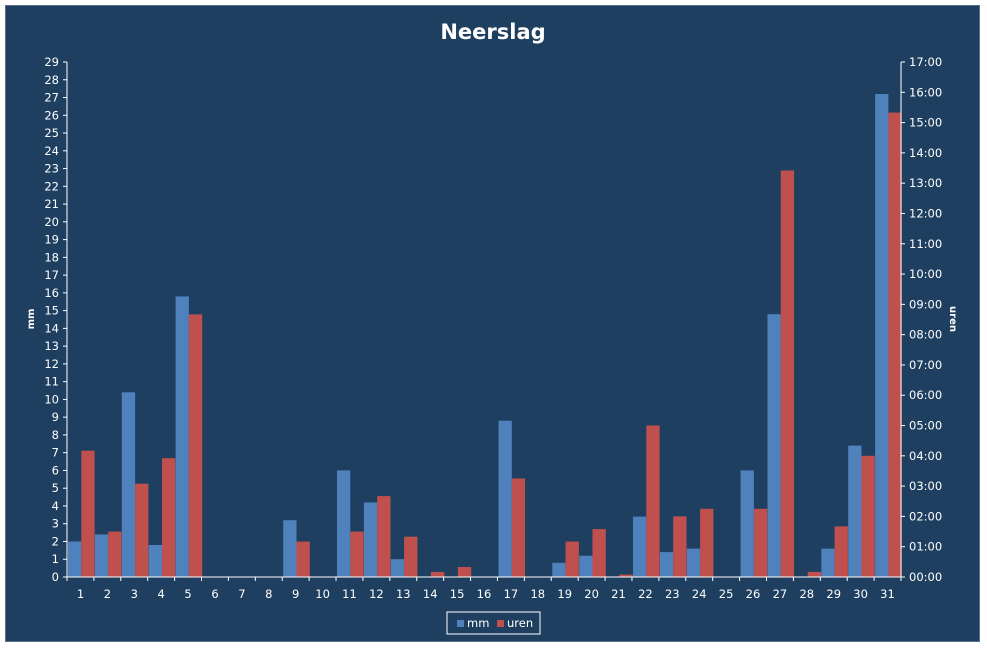 The width and height of the screenshot is (987, 648). I want to click on x-tick-label: 1, so click(80, 594).